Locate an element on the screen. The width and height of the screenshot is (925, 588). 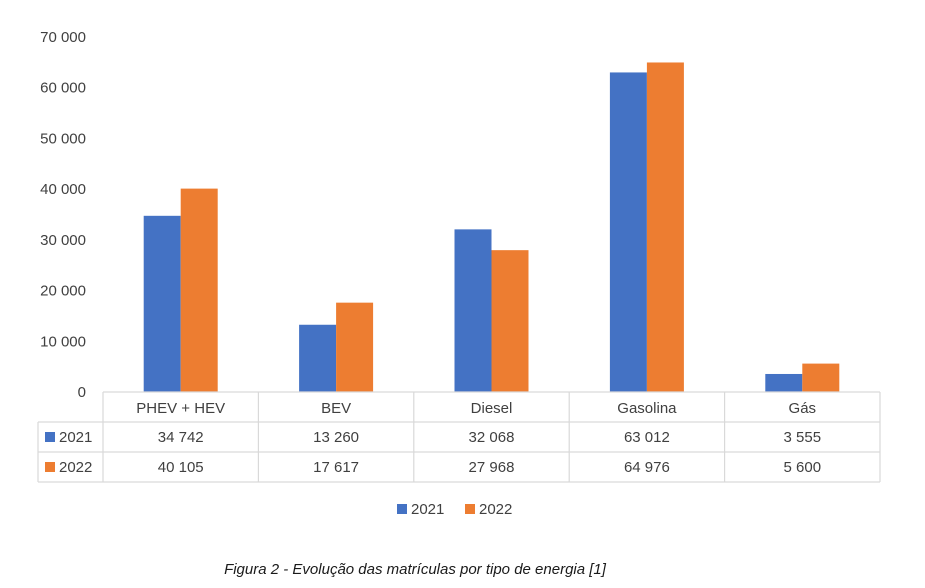
series-key-2022 is located at coordinates (50, 467).